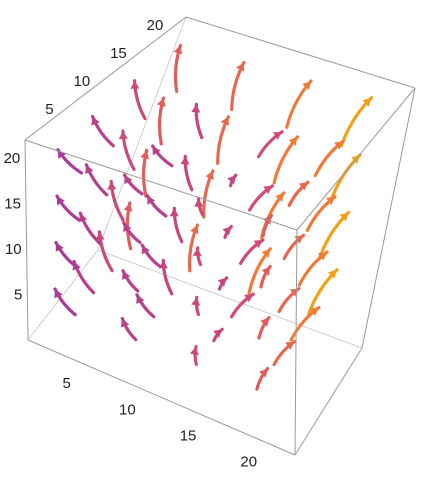  What do you see at coordinates (12, 204) in the screenshot?
I see `z-tick-label: 15` at bounding box center [12, 204].